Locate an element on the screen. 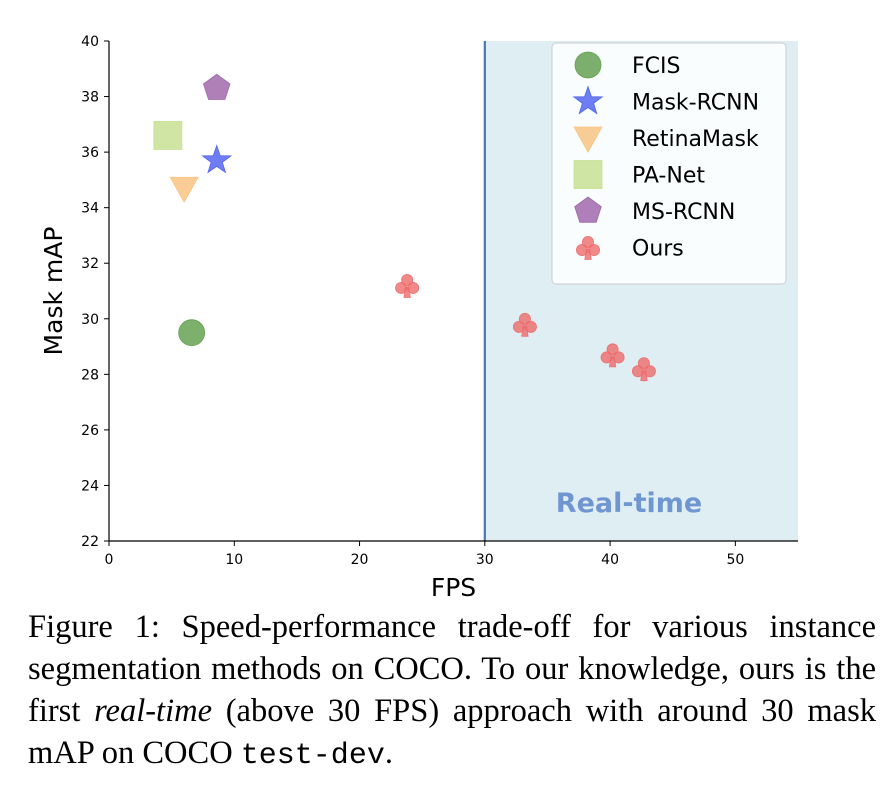  legend-label: RetinaMask is located at coordinates (695, 139).